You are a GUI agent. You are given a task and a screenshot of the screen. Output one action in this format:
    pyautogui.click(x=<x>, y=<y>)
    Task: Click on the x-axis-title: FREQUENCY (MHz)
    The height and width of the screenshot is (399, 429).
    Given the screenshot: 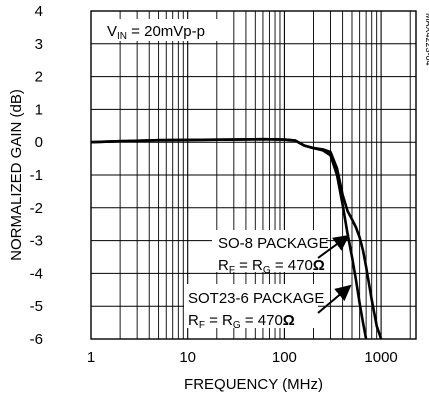 What is the action you would take?
    pyautogui.click(x=253, y=384)
    